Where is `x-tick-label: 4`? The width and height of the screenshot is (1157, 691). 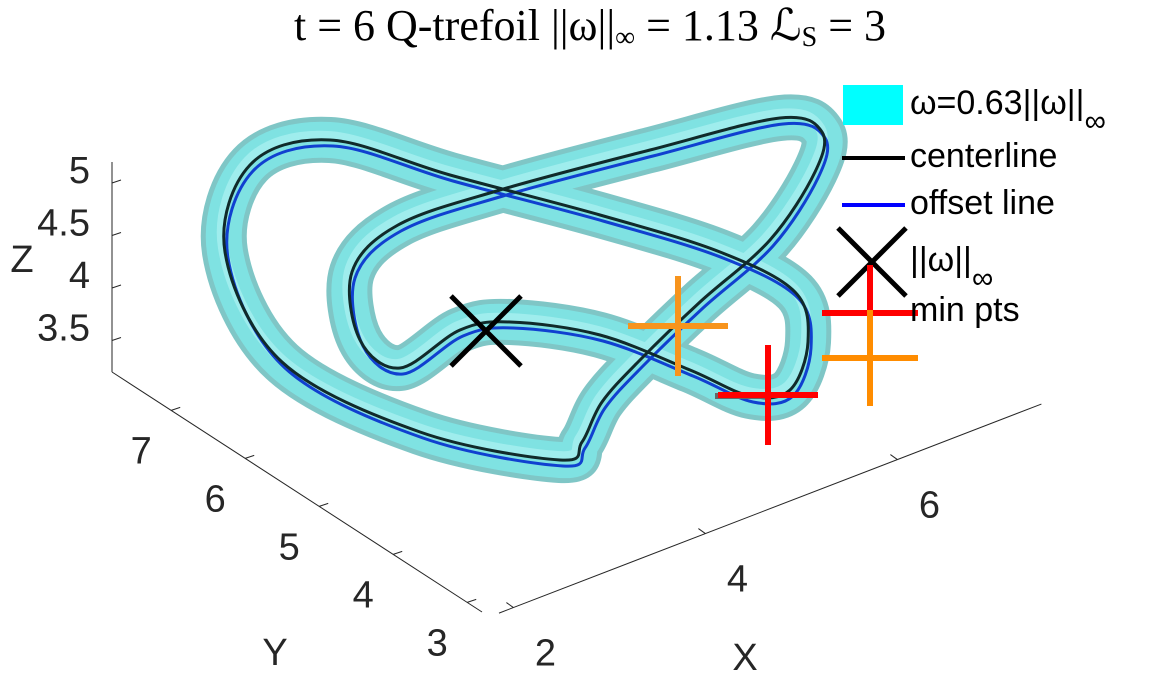 x-tick-label: 4 is located at coordinates (737, 580).